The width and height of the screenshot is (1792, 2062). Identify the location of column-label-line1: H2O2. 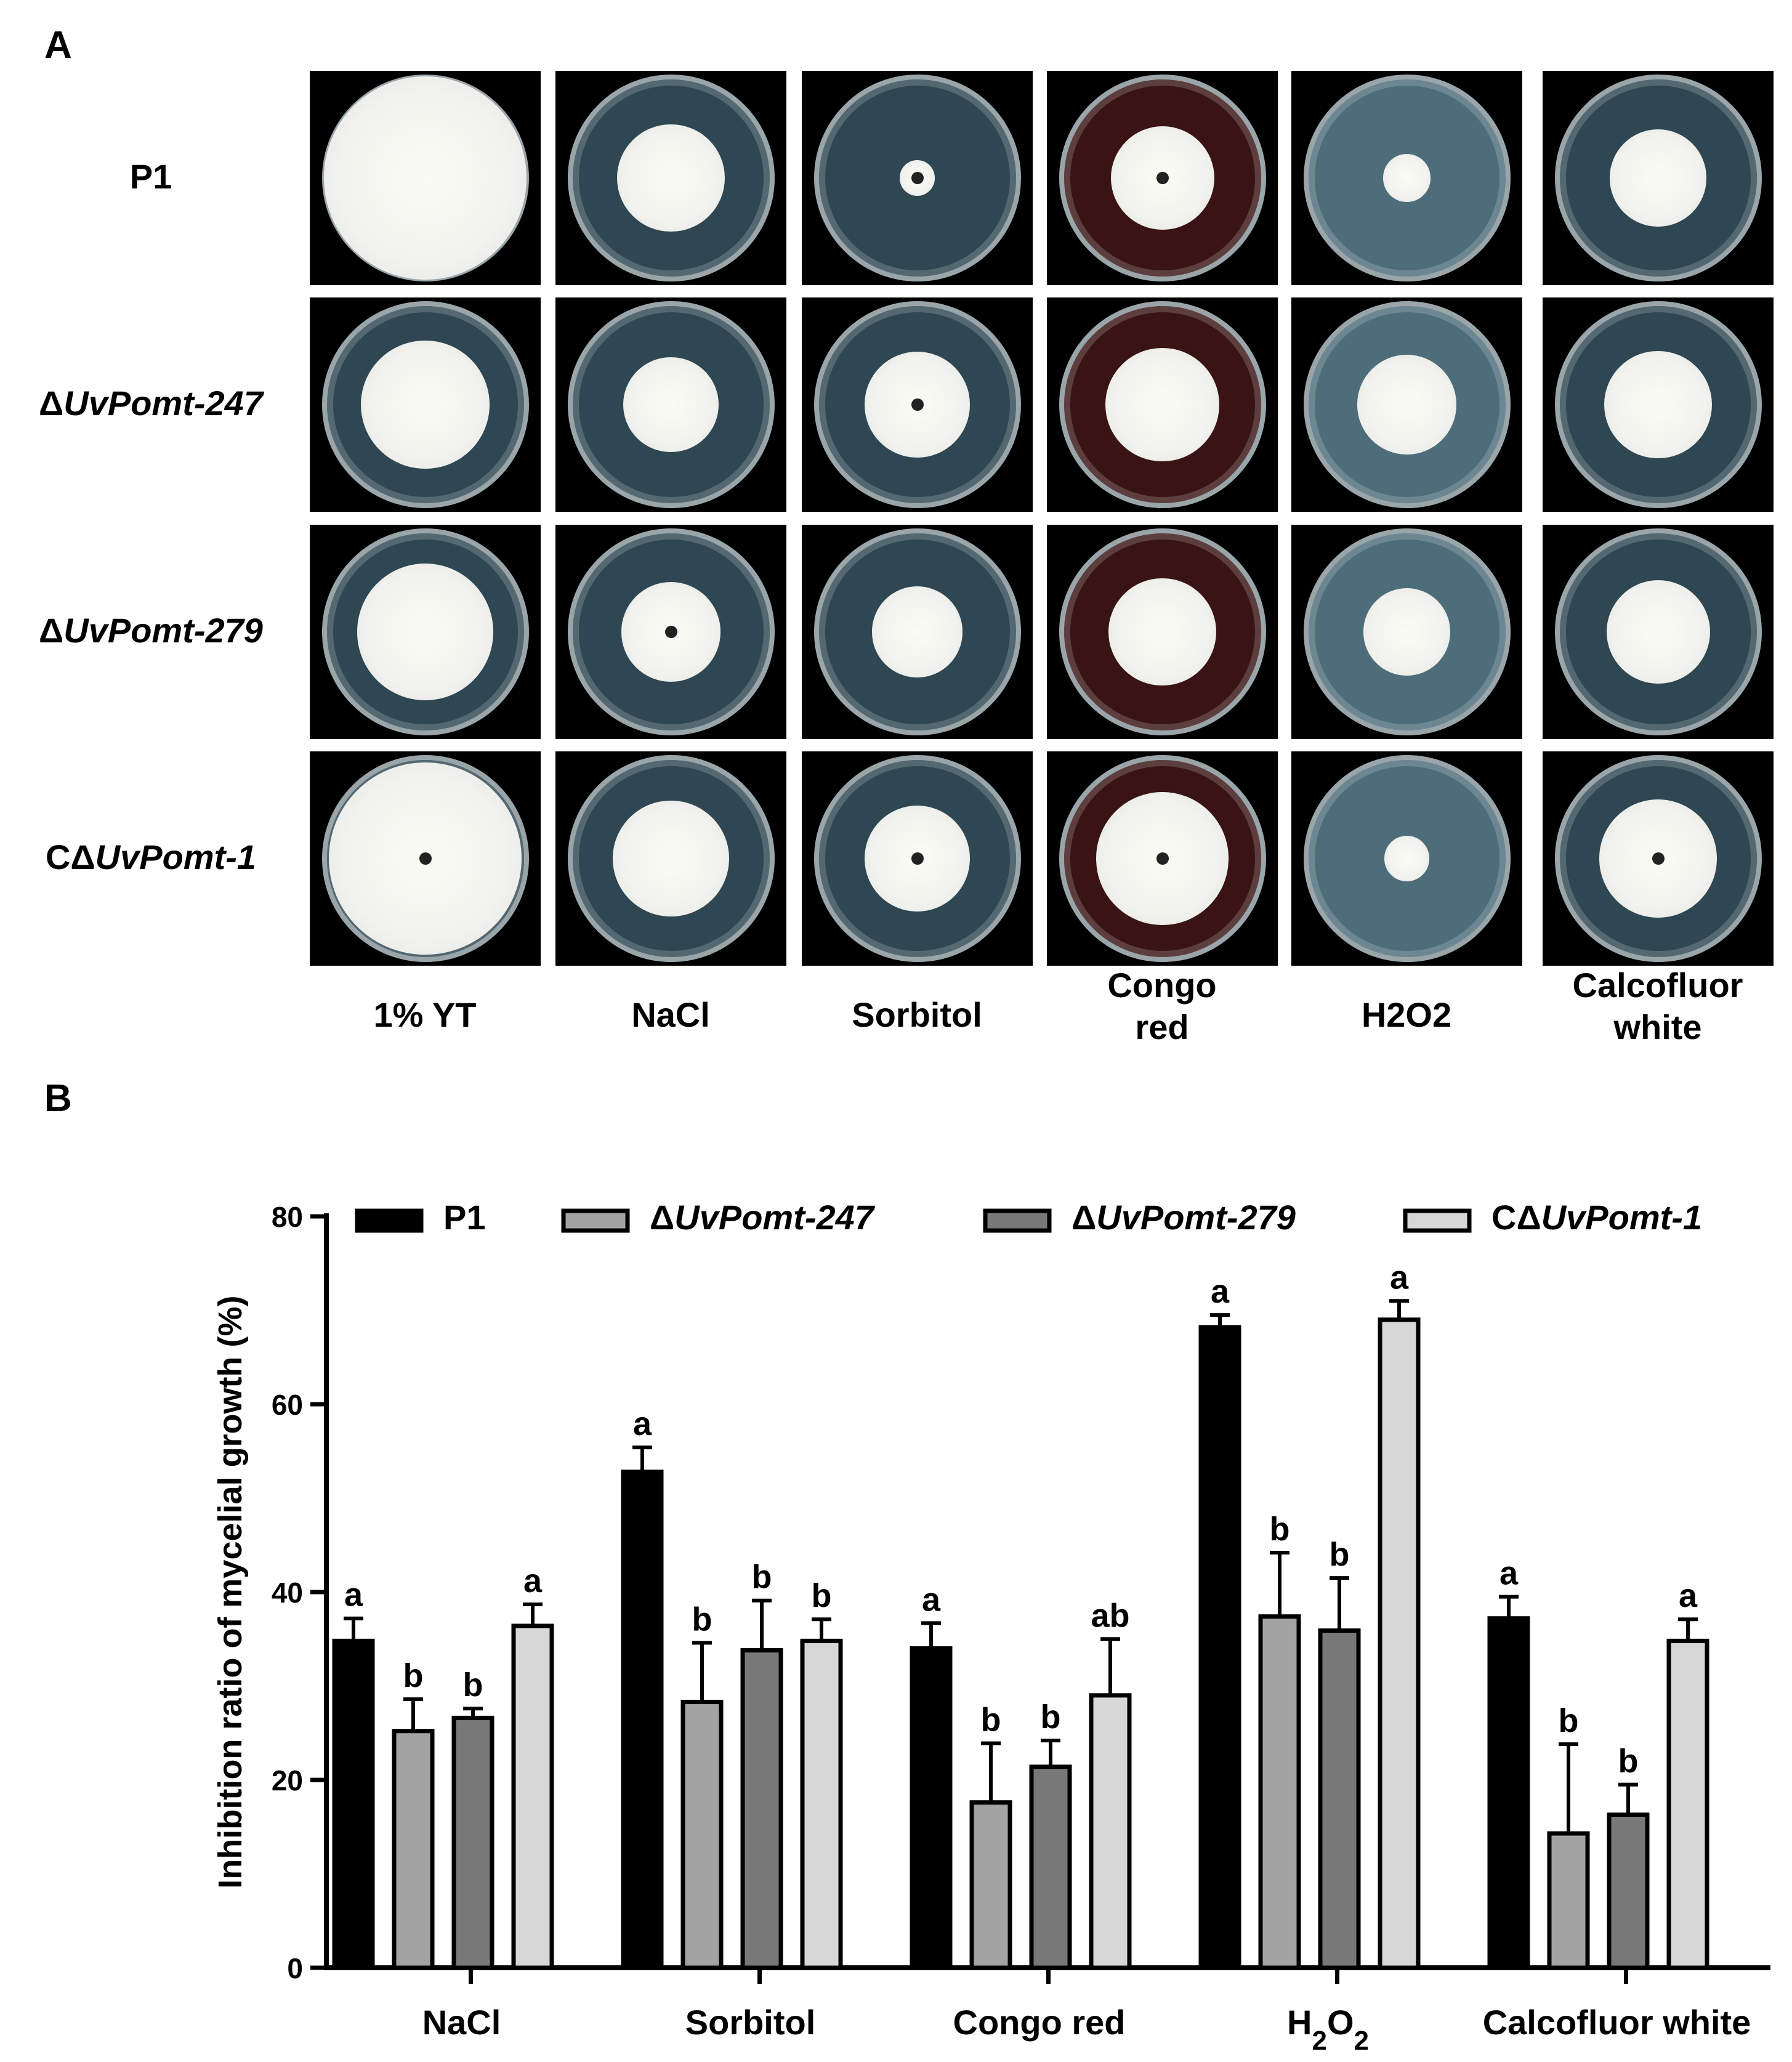
(1406, 1014).